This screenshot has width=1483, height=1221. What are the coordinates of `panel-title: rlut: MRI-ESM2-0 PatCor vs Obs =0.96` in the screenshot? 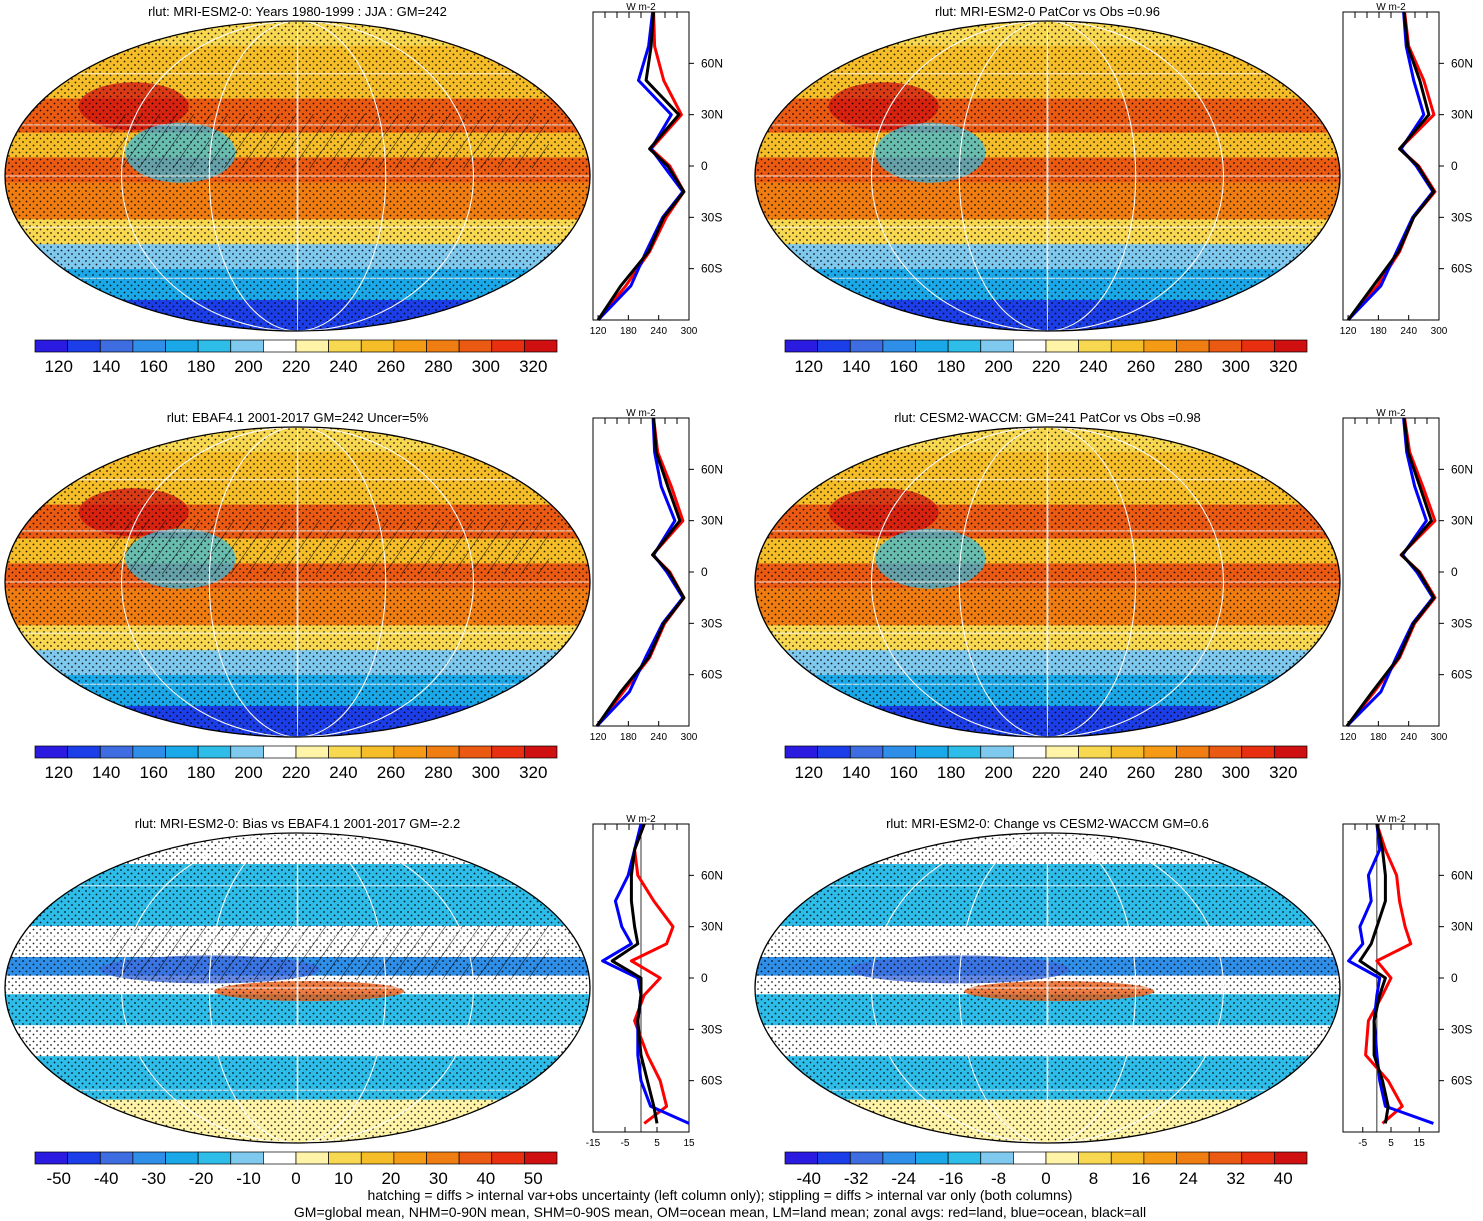 It's located at (1047, 11).